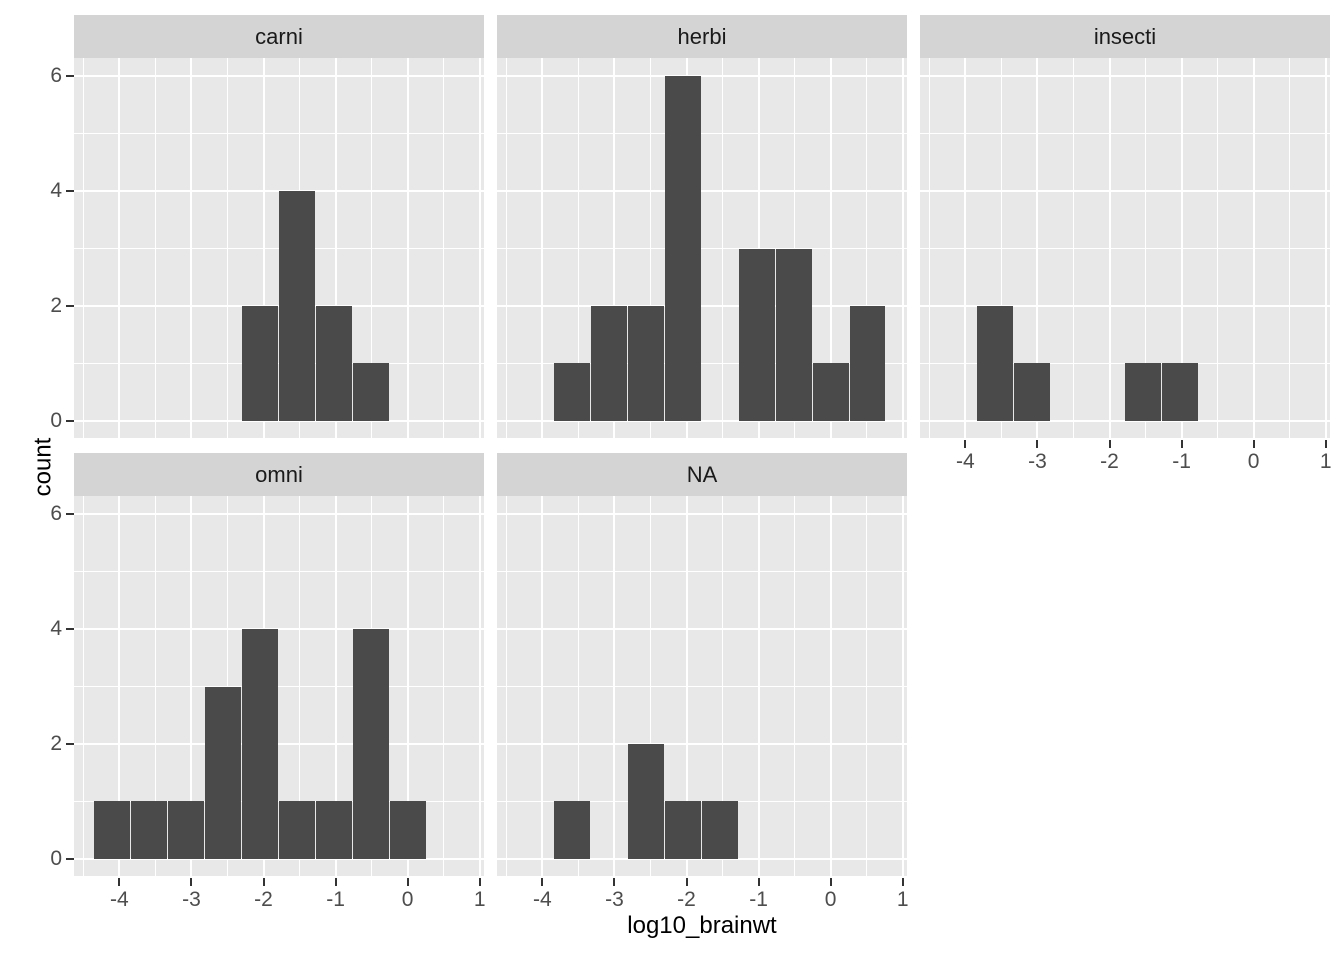  What do you see at coordinates (296, 830) in the screenshot?
I see `bar-omni-bin5` at bounding box center [296, 830].